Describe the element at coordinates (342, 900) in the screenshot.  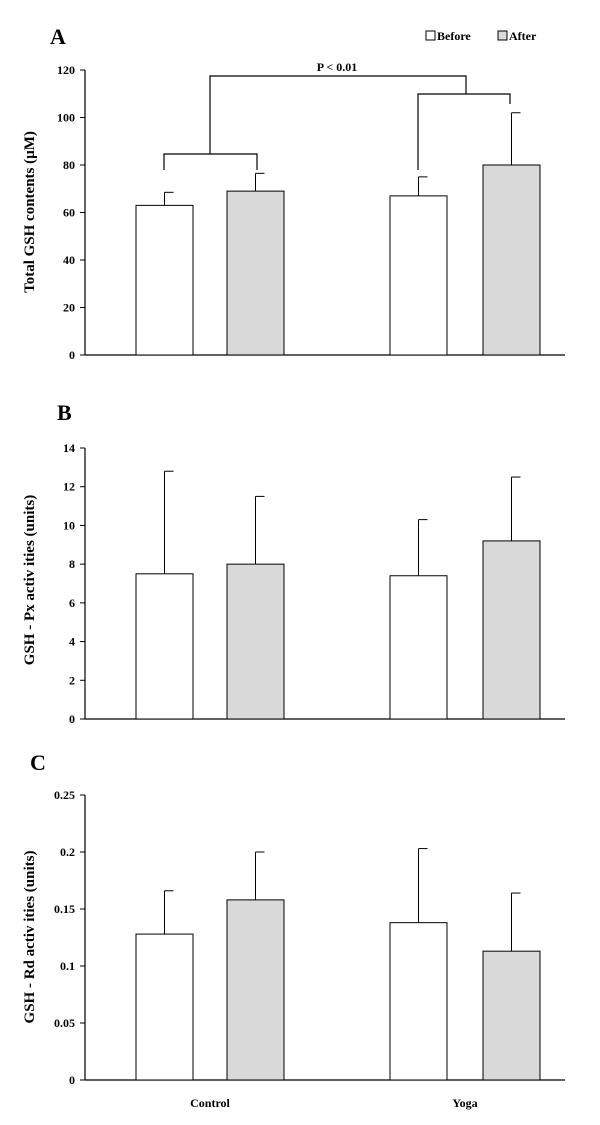
I see `panel-c-error-bars` at that location.